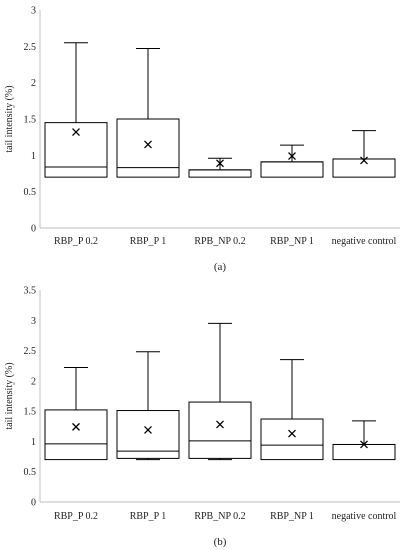 The image size is (410, 550). Describe the element at coordinates (220, 542) in the screenshot. I see `panel-label: (b)` at that location.